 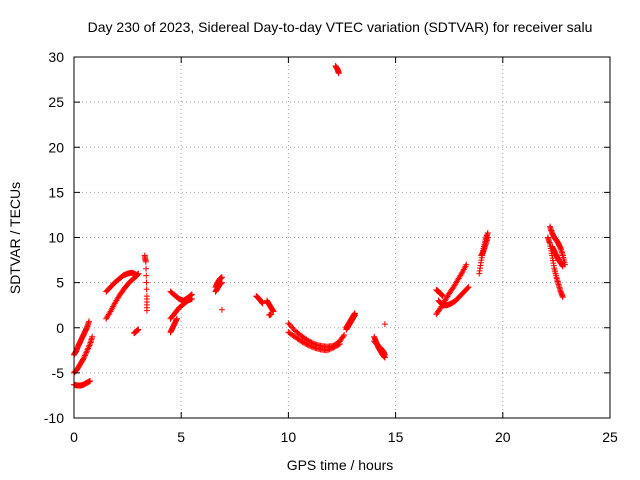 What do you see at coordinates (289, 437) in the screenshot?
I see `x-tick-label: 10` at bounding box center [289, 437].